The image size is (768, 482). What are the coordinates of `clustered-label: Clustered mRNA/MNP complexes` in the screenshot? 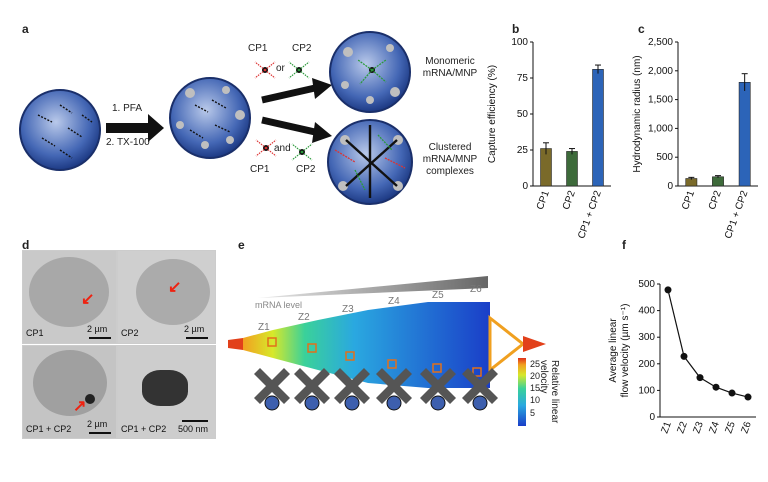 It's located at (450, 160).